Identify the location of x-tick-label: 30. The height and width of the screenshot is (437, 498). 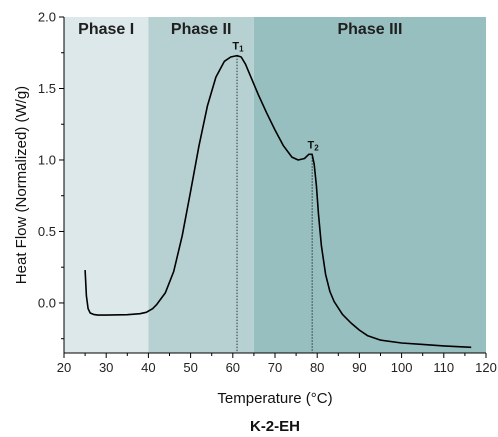
(106, 367).